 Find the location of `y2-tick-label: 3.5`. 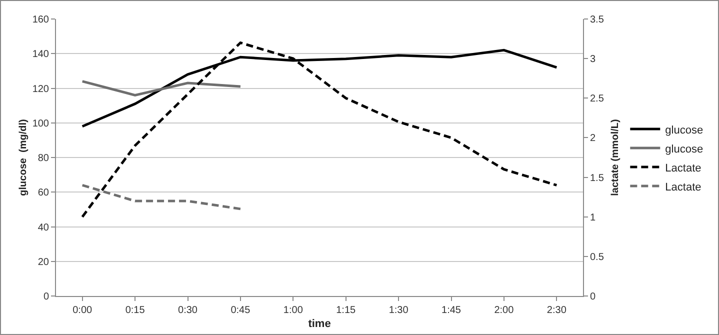

y2-tick-label: 3.5 is located at coordinates (597, 20).